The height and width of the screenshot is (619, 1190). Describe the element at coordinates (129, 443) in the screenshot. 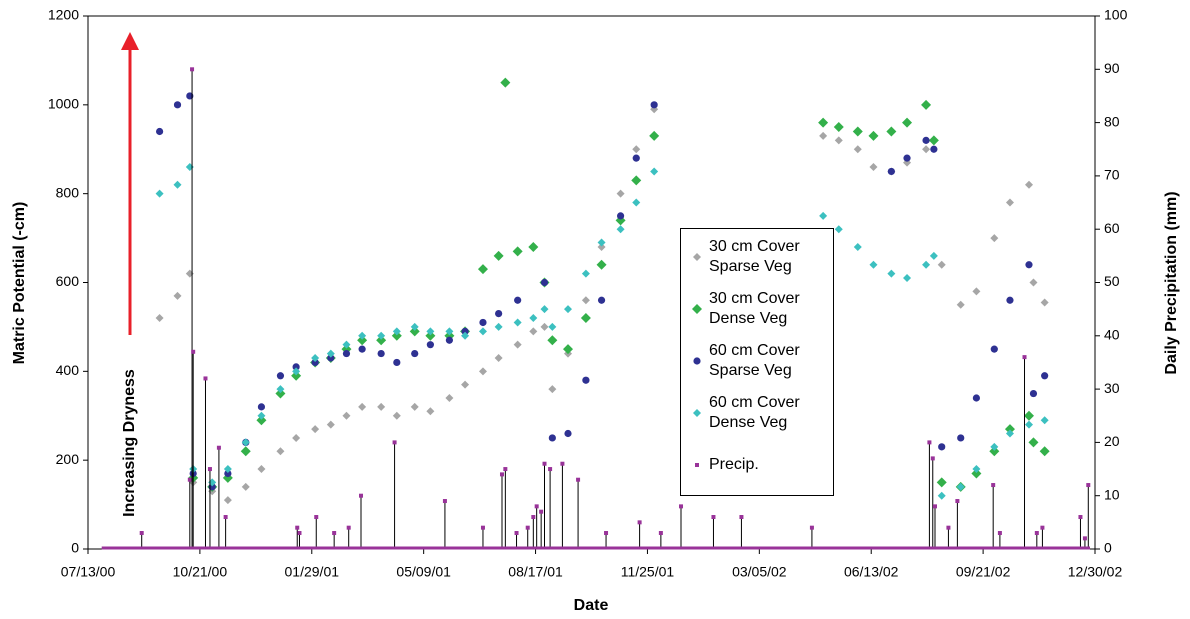

I see `annotation: Increasing Dryness` at that location.